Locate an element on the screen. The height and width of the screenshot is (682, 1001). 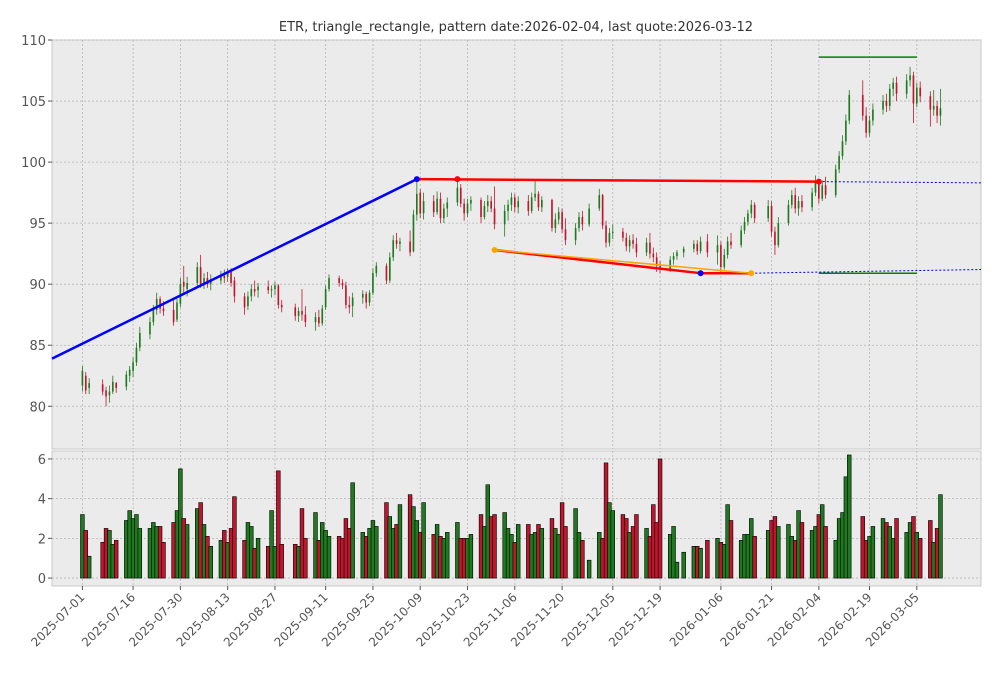
y-tick-label: 100 is located at coordinates (33, 163).